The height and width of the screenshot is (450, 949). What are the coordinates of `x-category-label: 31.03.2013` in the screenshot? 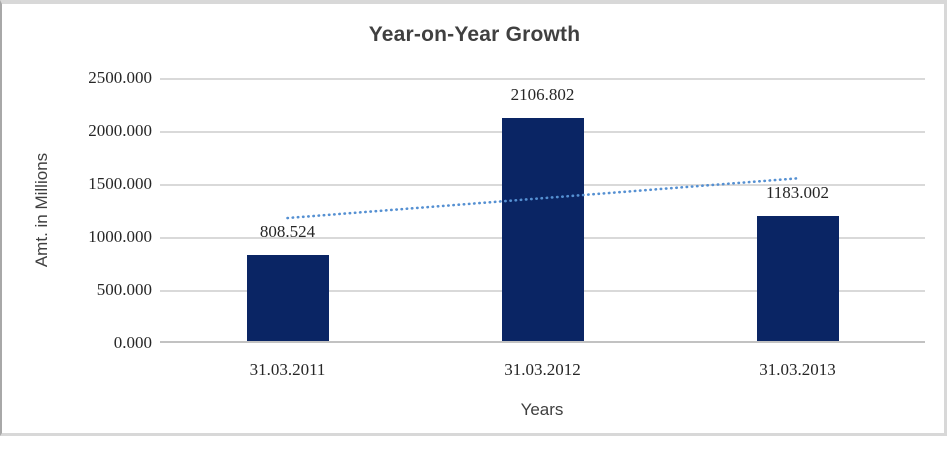 It's located at (797, 369).